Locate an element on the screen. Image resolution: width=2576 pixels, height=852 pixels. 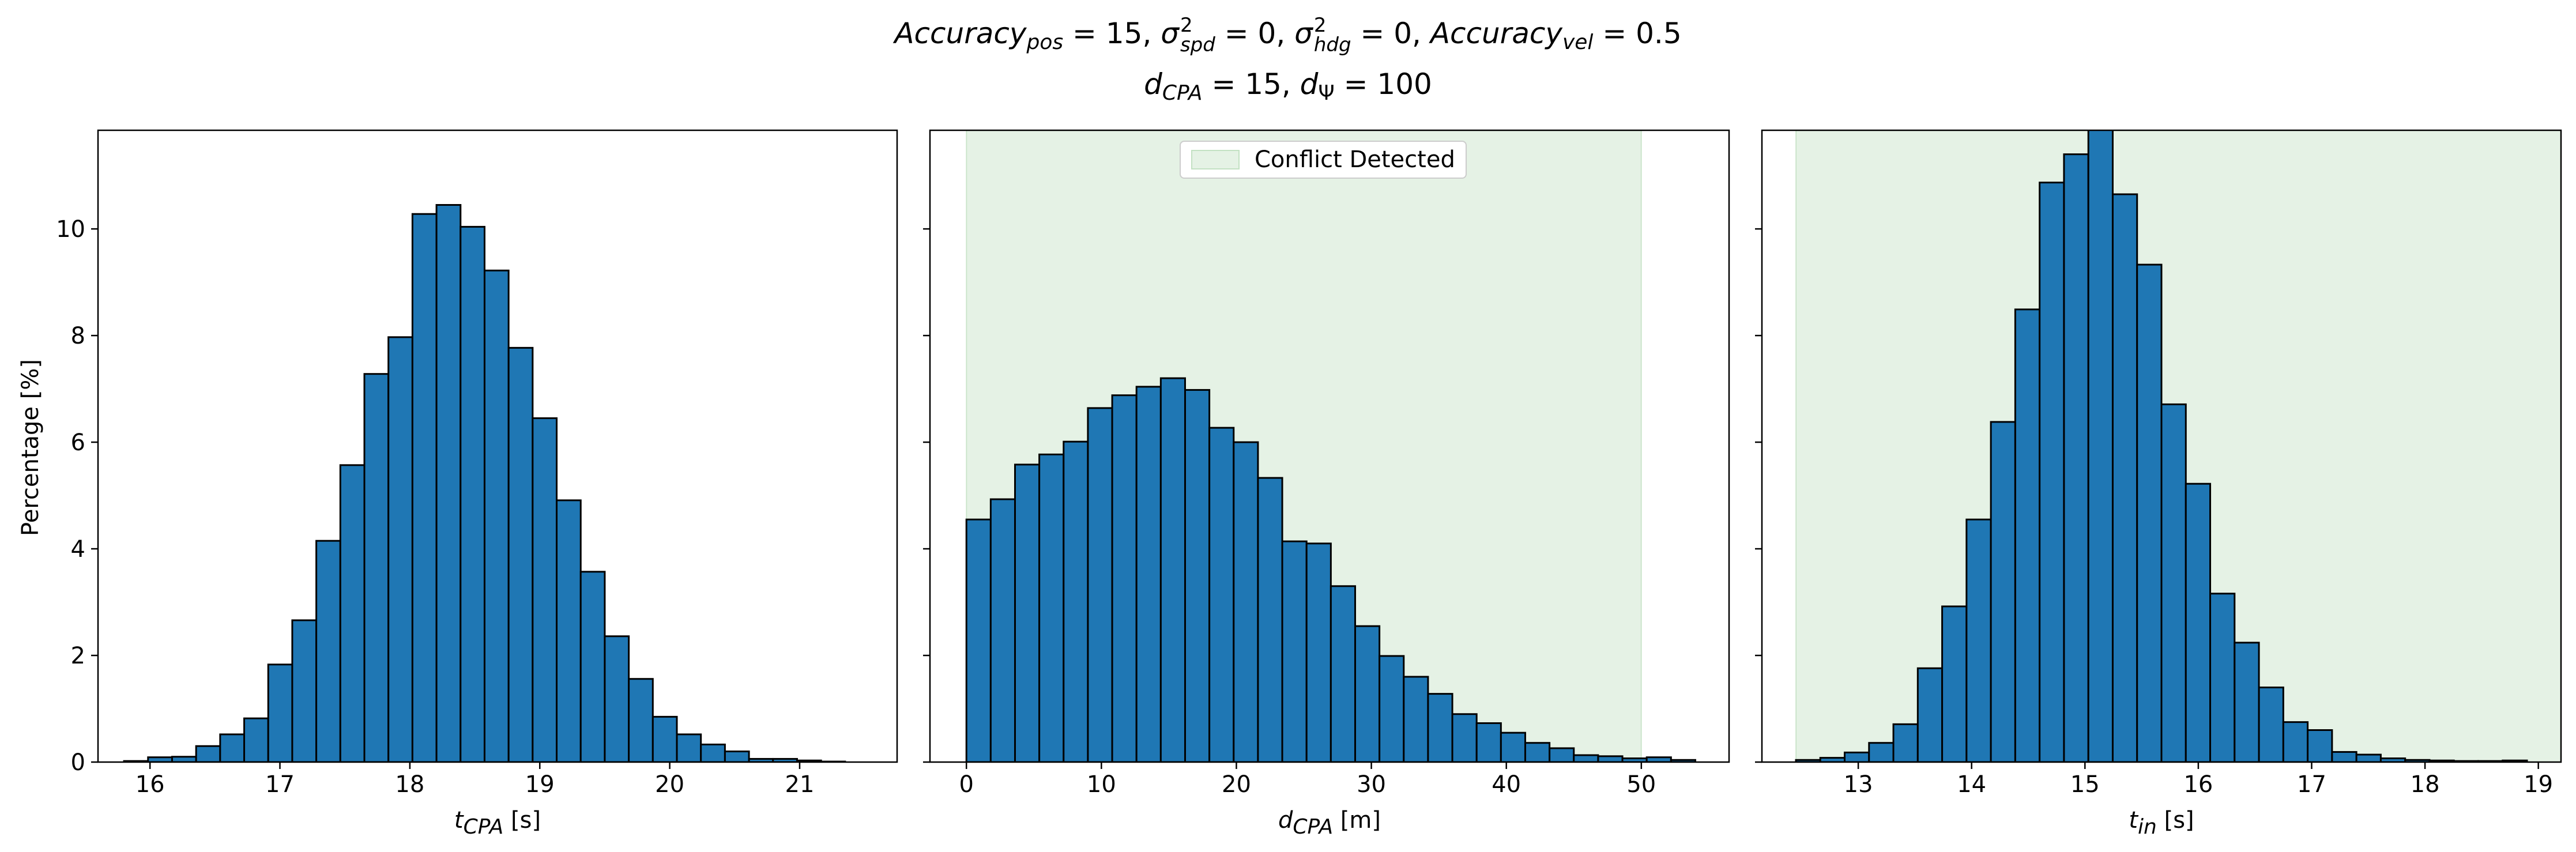
title-acc-pos-sub: pos is located at coordinates (1045, 42).